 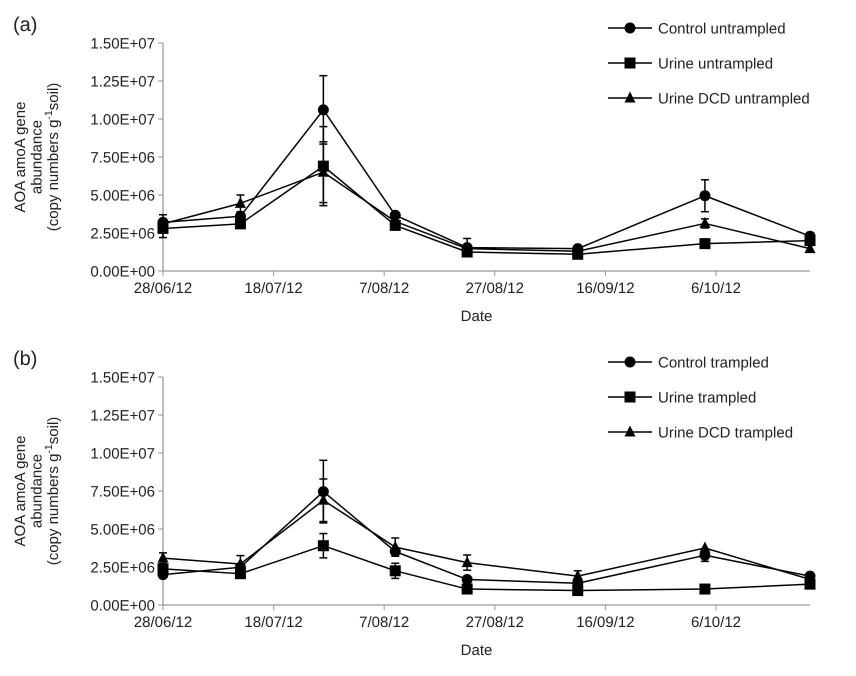 What do you see at coordinates (713, 363) in the screenshot?
I see `legend-label: Control trampled` at bounding box center [713, 363].